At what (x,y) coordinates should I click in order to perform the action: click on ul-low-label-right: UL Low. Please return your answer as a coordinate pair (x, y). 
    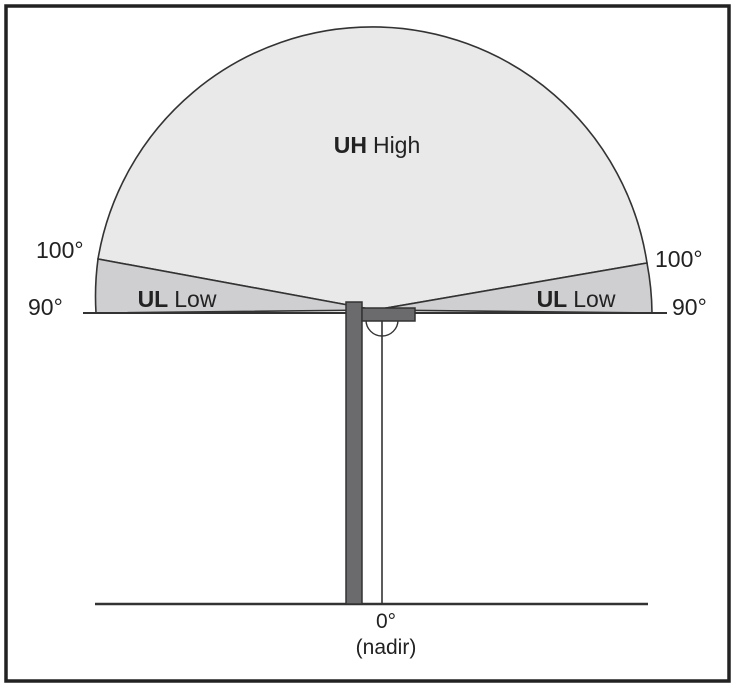
    Looking at the image, I should click on (576, 299).